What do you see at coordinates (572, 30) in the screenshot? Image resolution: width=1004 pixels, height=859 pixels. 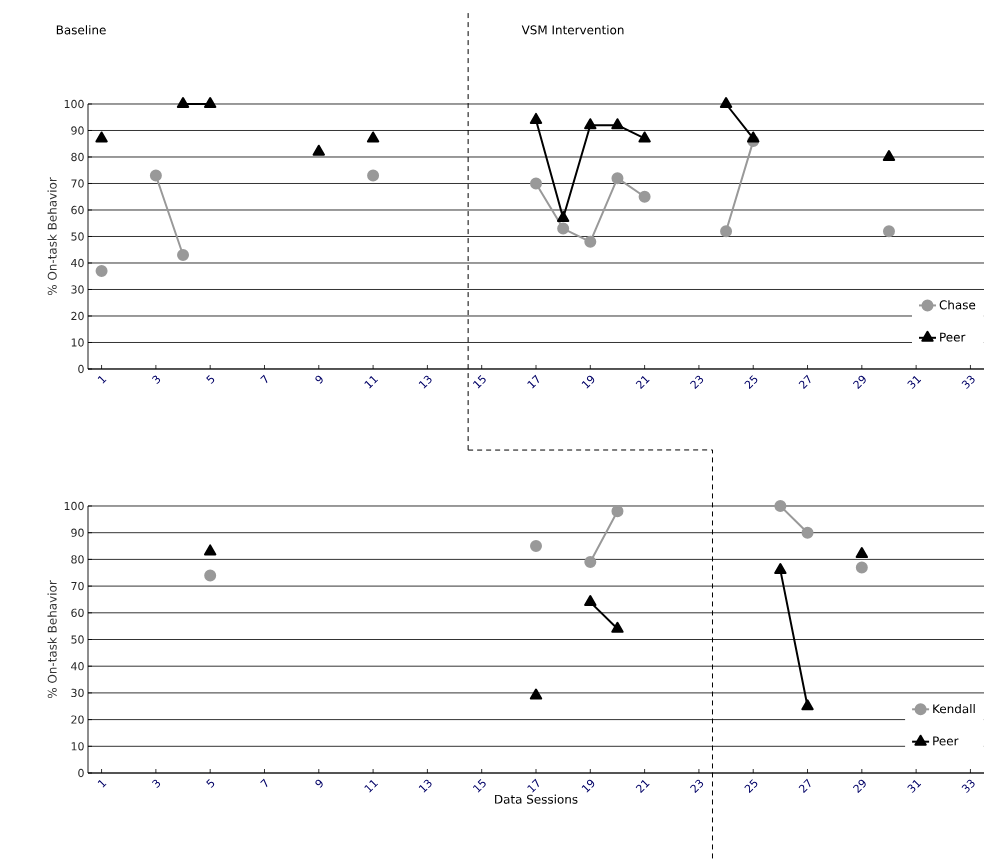 I see `text: VSM Intervention` at bounding box center [572, 30].